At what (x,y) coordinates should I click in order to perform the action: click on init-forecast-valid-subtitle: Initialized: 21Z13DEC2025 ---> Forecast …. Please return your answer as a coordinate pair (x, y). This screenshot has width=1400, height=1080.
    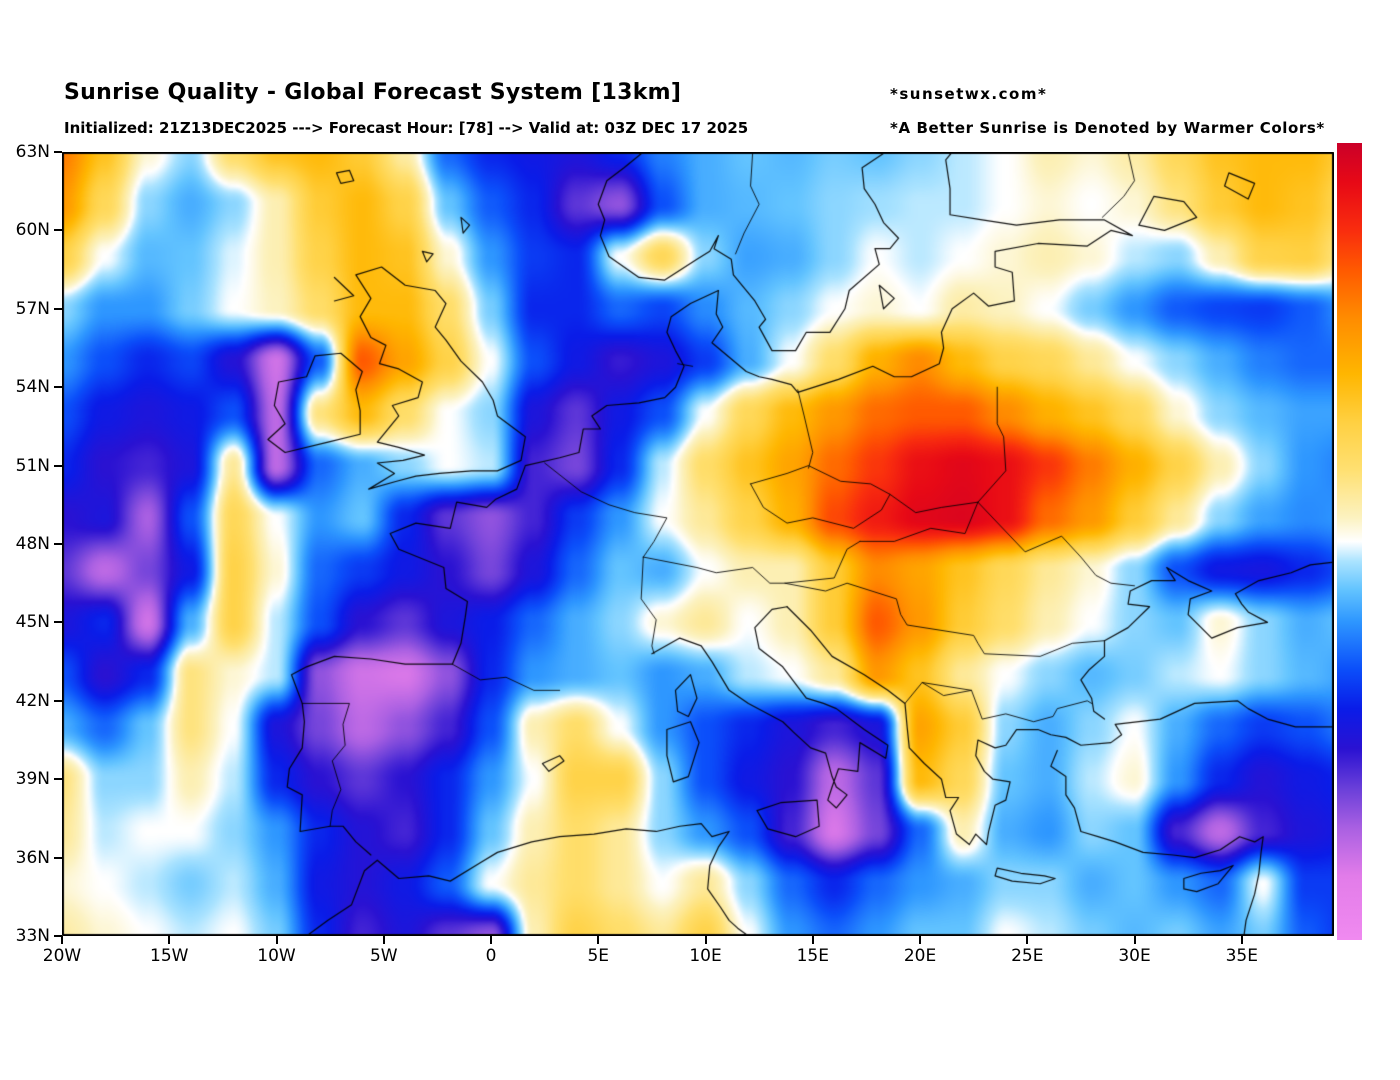
    Looking at the image, I should click on (406, 128).